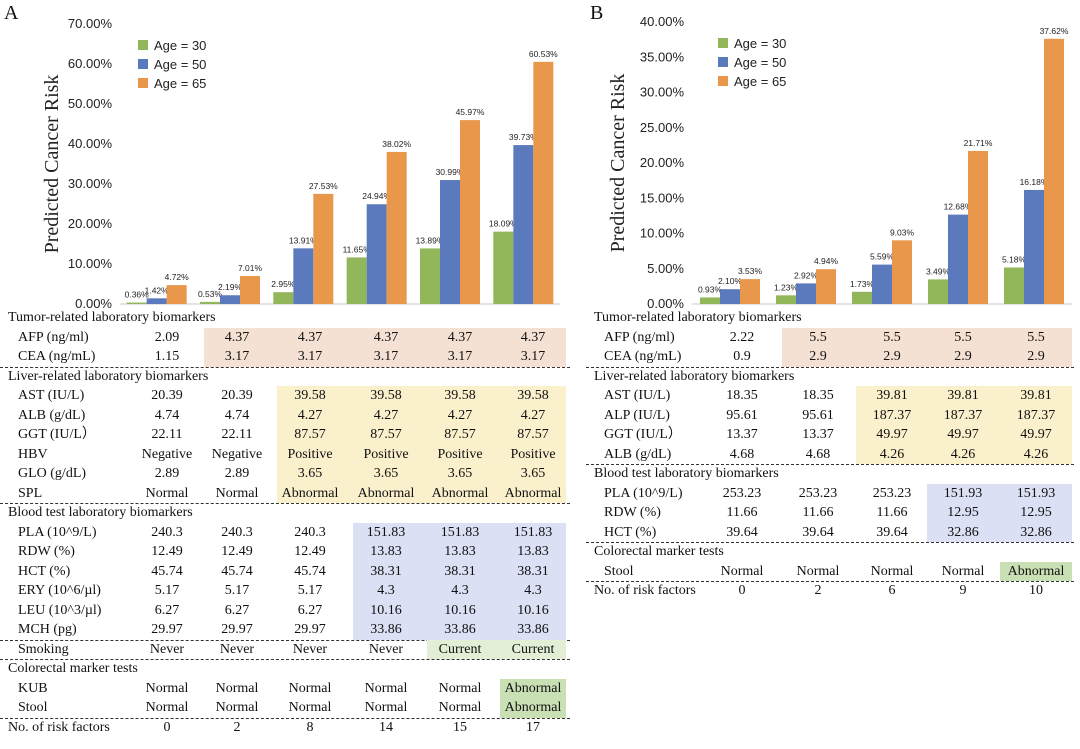 This screenshot has width=1080, height=749. Describe the element at coordinates (180, 83) in the screenshot. I see `legend-label: Age = 65` at that location.